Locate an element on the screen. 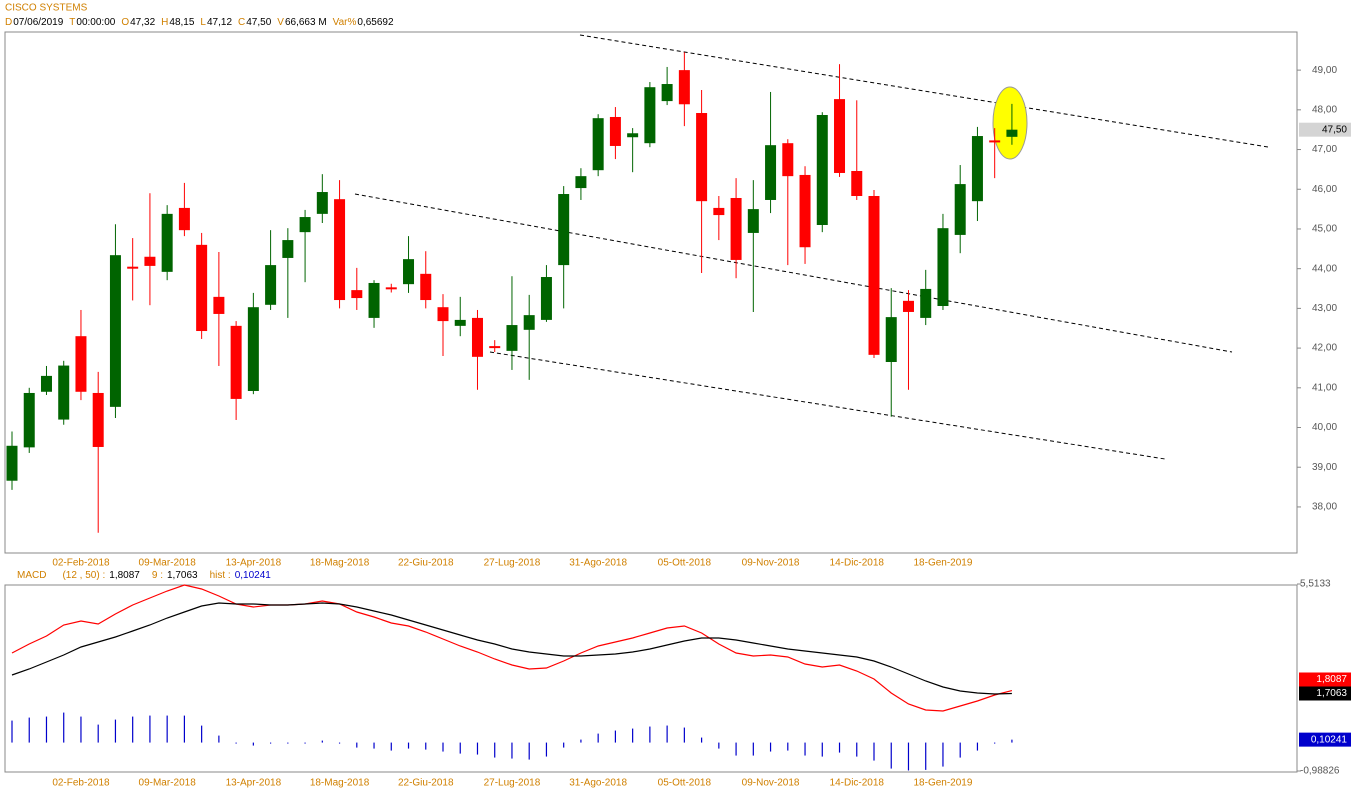  y-tick-label: 49,00 is located at coordinates (1324, 70).